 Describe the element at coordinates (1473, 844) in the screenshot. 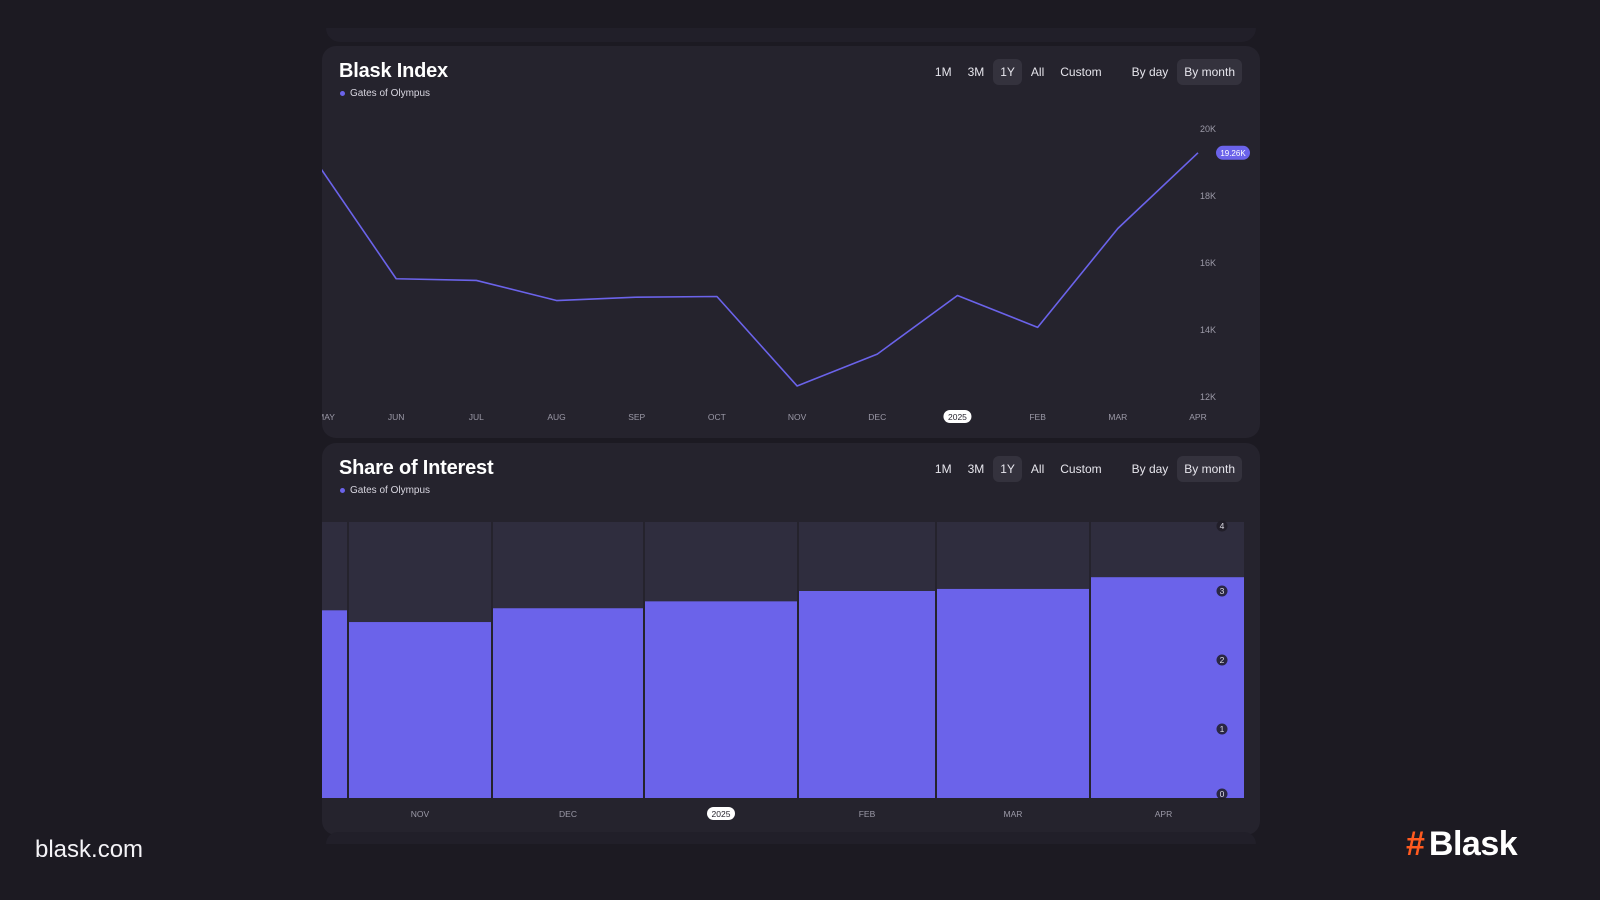

I see `brand-name: Blask` at that location.